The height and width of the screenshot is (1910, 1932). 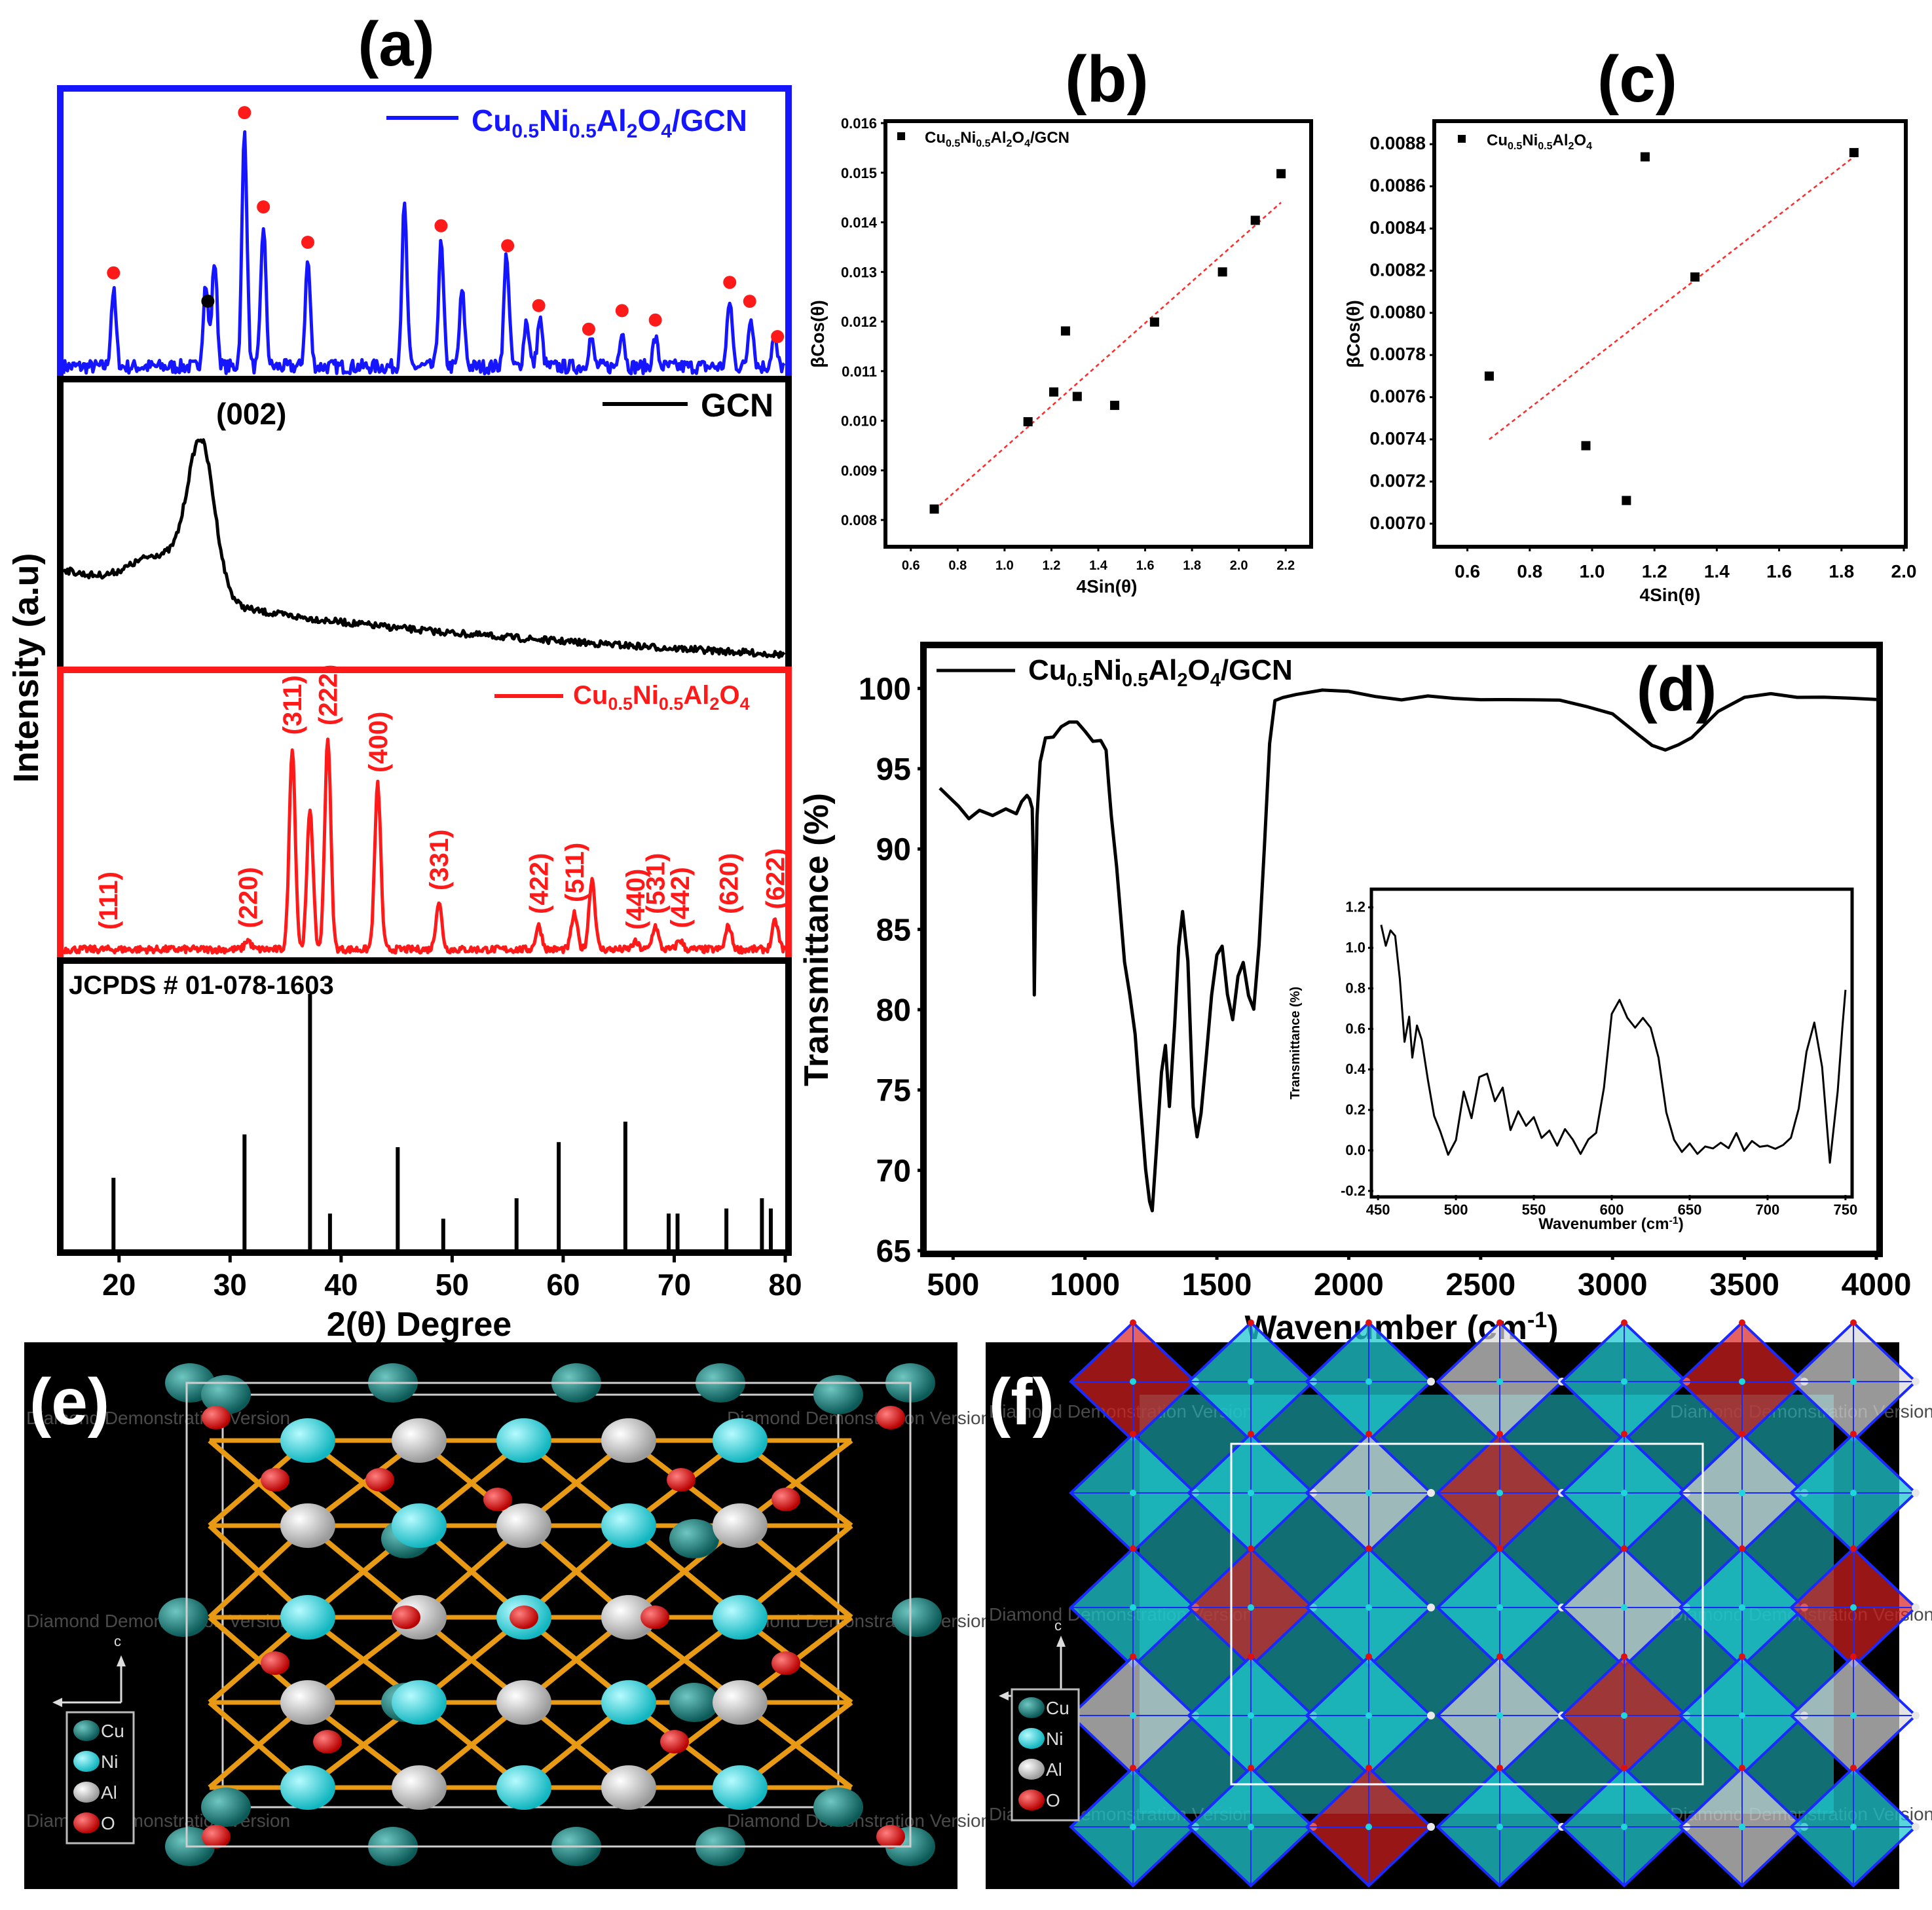 I want to click on xrd-gcn-composite-curve, so click(x=424, y=253).